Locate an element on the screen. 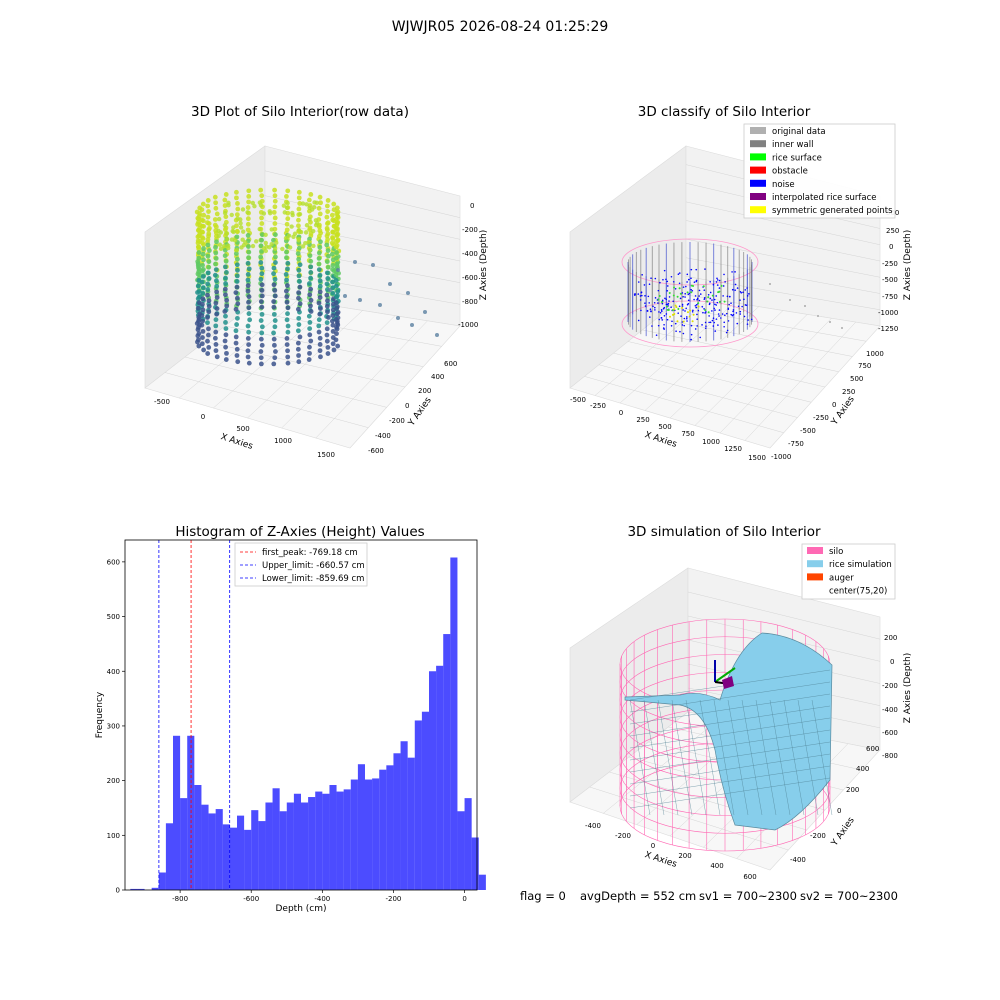 The image size is (1000, 1000). rice-surface-shape is located at coordinates (728, 731).